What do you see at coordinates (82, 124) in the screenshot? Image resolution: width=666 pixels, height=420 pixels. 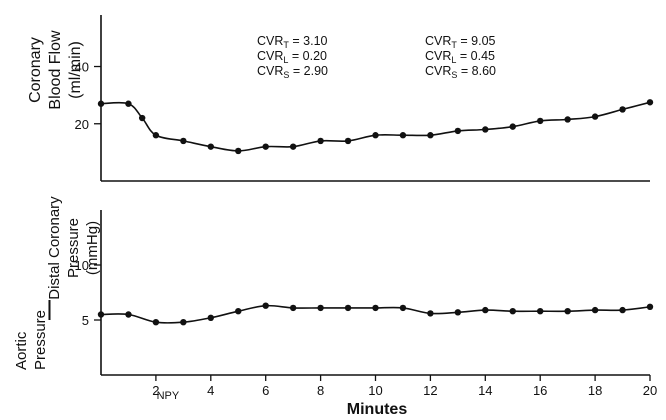 I see `top-y-tick-label: 20` at bounding box center [82, 124].